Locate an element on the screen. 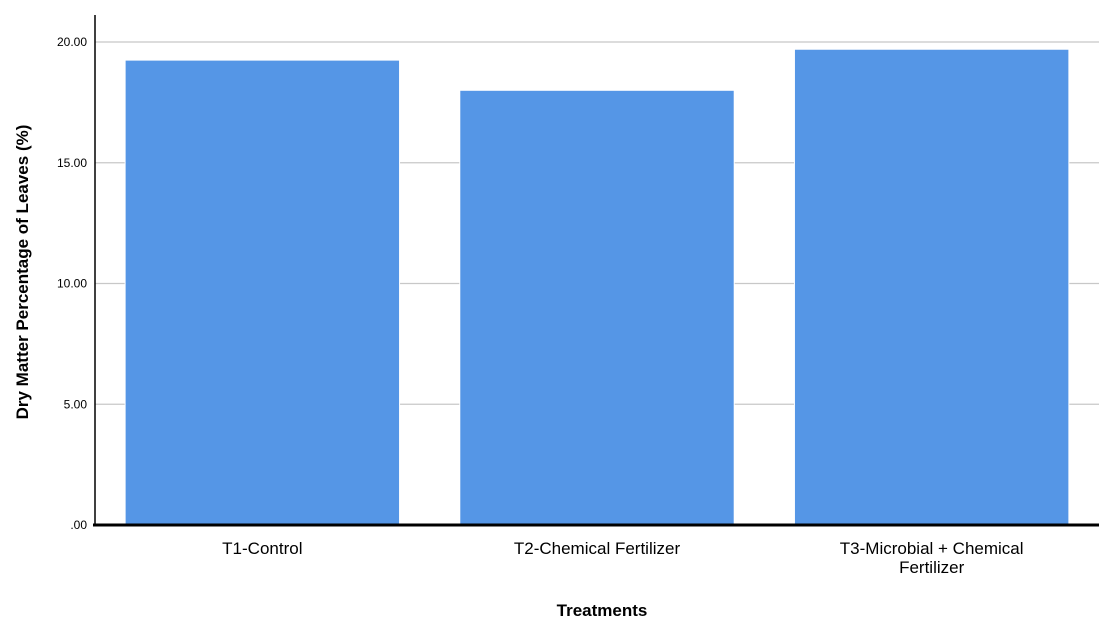 The height and width of the screenshot is (626, 1099). x-category-label: T1-Control is located at coordinates (262, 548).